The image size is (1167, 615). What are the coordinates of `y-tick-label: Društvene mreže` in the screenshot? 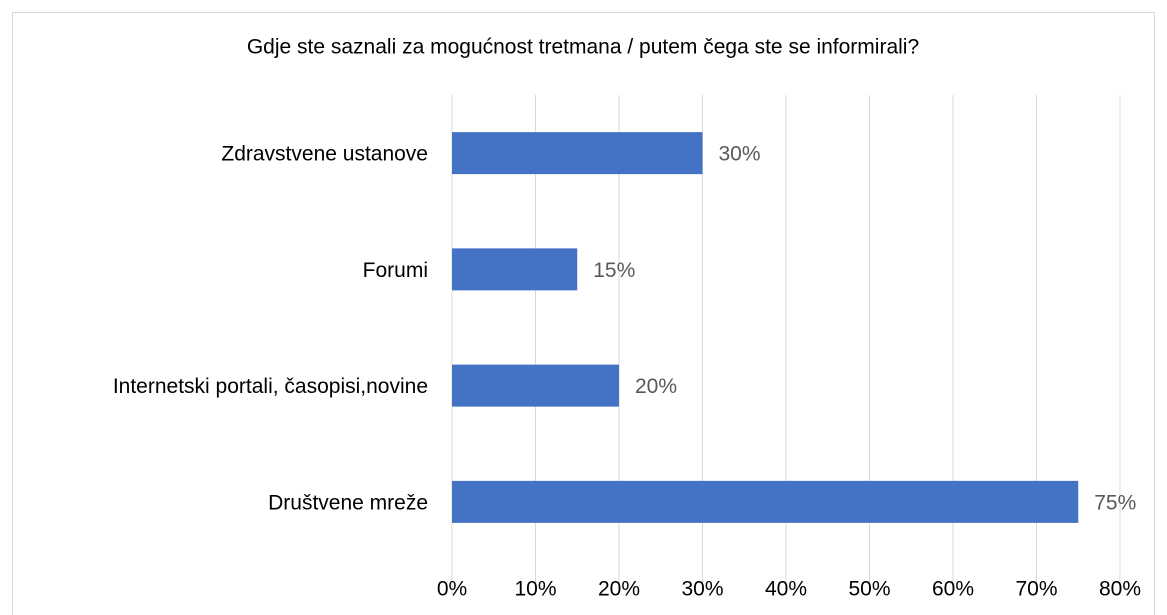 It's located at (348, 502).